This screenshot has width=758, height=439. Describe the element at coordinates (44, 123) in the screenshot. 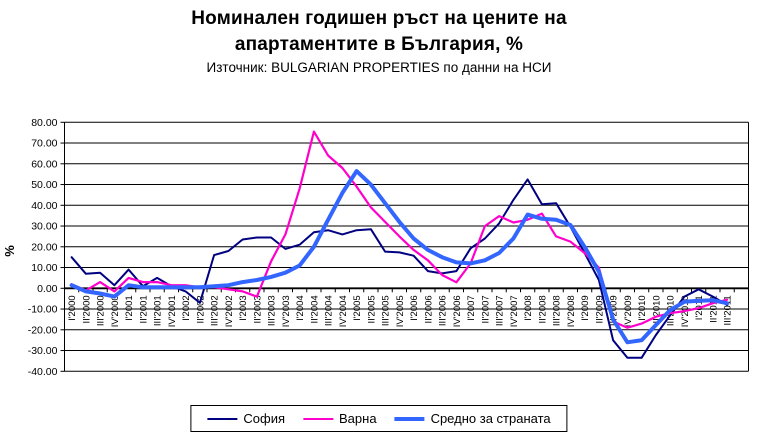

I see `y-axis-label: 80.00` at that location.